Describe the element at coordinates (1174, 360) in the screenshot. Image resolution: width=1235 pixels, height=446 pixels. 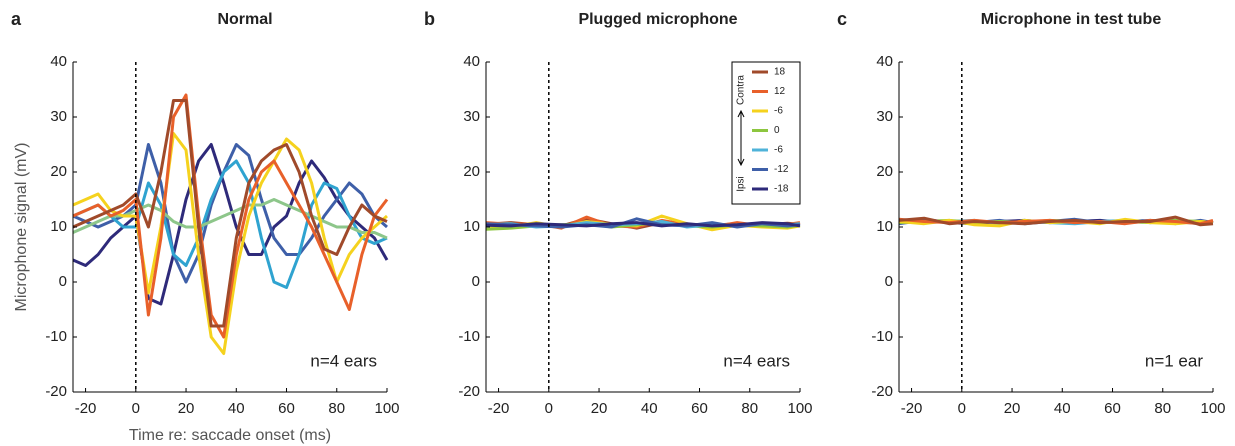
I see `annotation: n=1 ear` at that location.